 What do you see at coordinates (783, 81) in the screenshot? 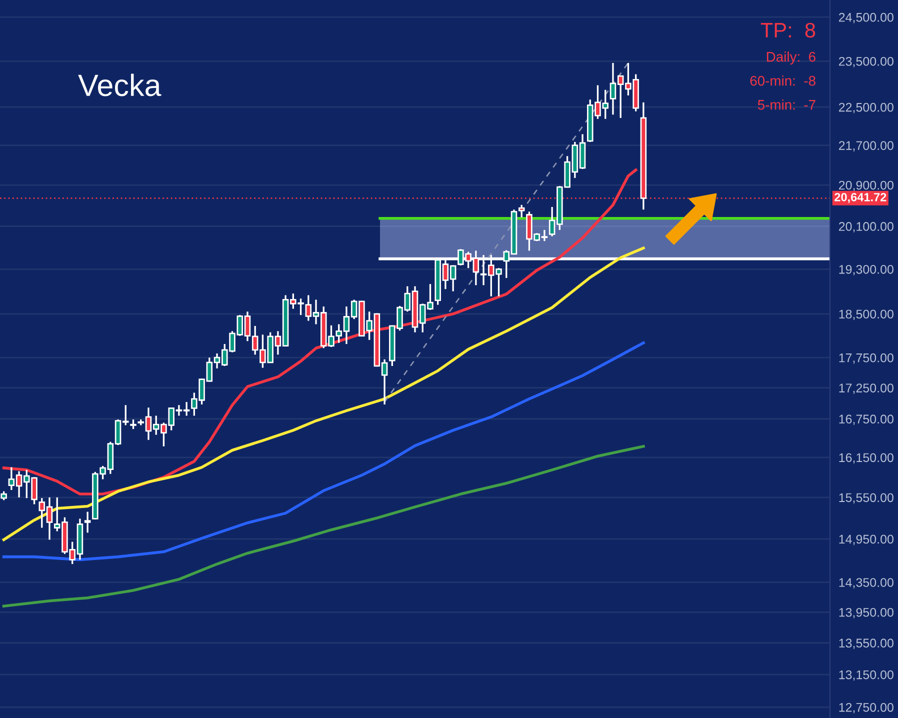
I see `annotation: 60-min: -8` at bounding box center [783, 81].